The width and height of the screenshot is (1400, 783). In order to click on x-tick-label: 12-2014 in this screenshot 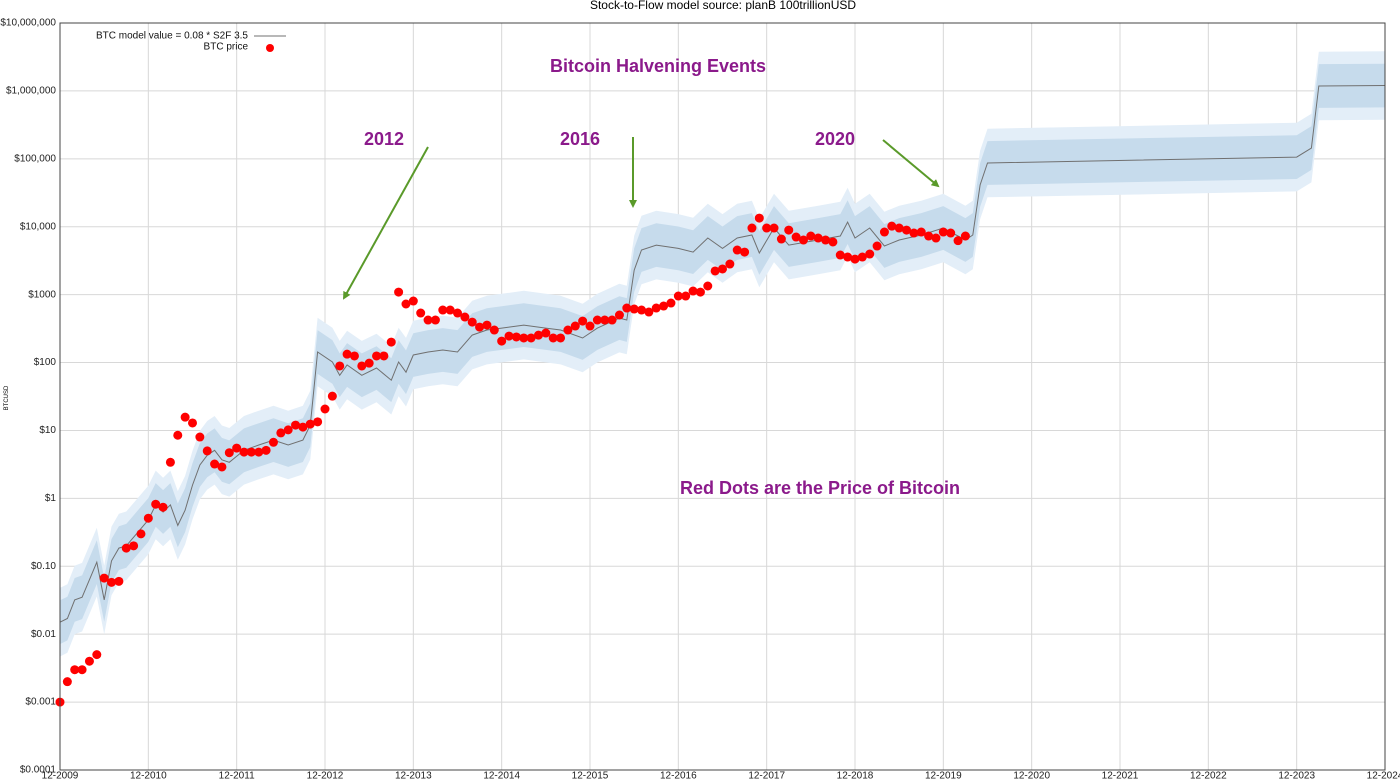, I will do `click(501, 776)`.